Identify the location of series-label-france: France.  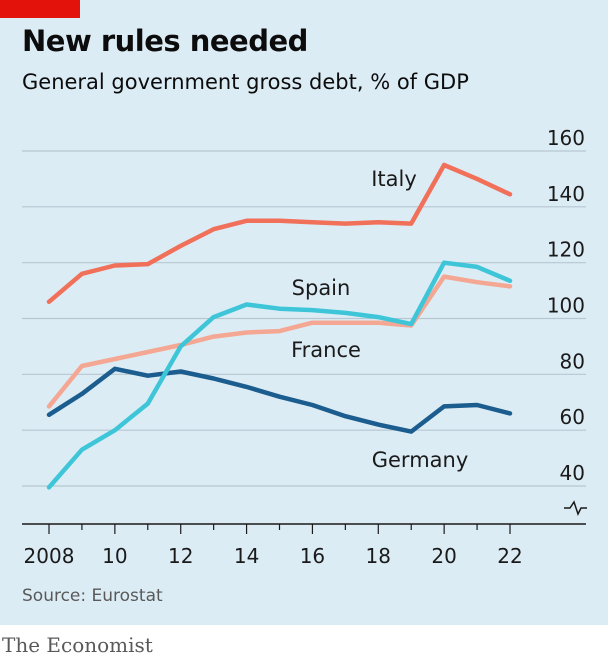
(326, 350).